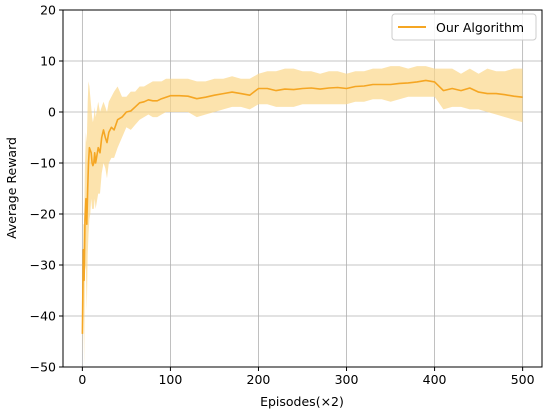 This screenshot has height=413, width=550. Describe the element at coordinates (43, 265) in the screenshot. I see `y-tick-label: −30` at that location.